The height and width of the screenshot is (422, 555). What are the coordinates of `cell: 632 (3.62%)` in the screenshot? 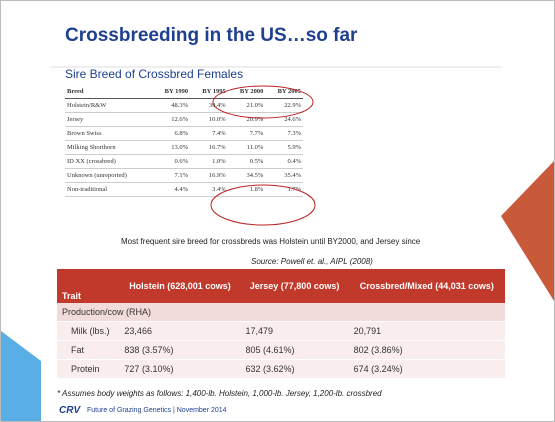 It's located at (294, 368).